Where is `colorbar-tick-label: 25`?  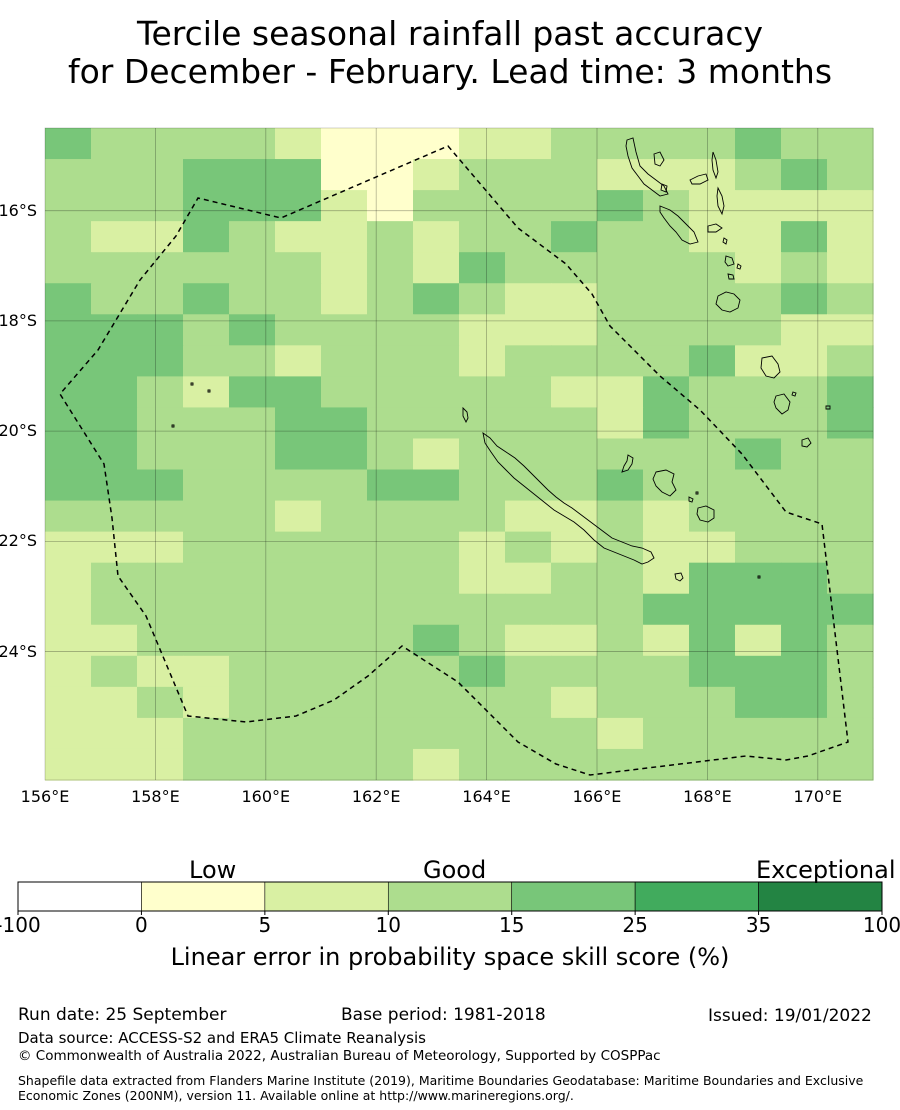
colorbar-tick-label: 25 is located at coordinates (635, 925).